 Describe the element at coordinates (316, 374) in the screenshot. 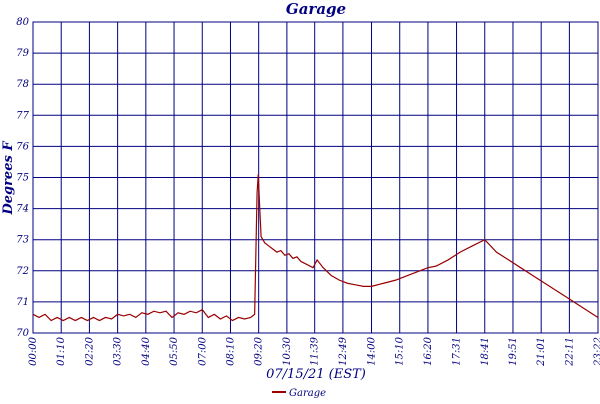

I see `x-axis-title: 07/15/21 (EST)` at that location.